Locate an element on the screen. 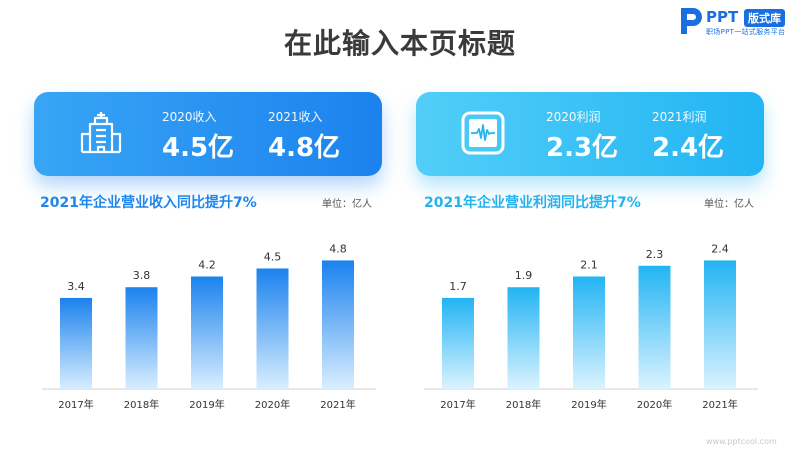 Image resolution: width=800 pixels, height=450 pixels. revenue-chart-title: 2021年企业营业收入同比提升7% is located at coordinates (148, 203).